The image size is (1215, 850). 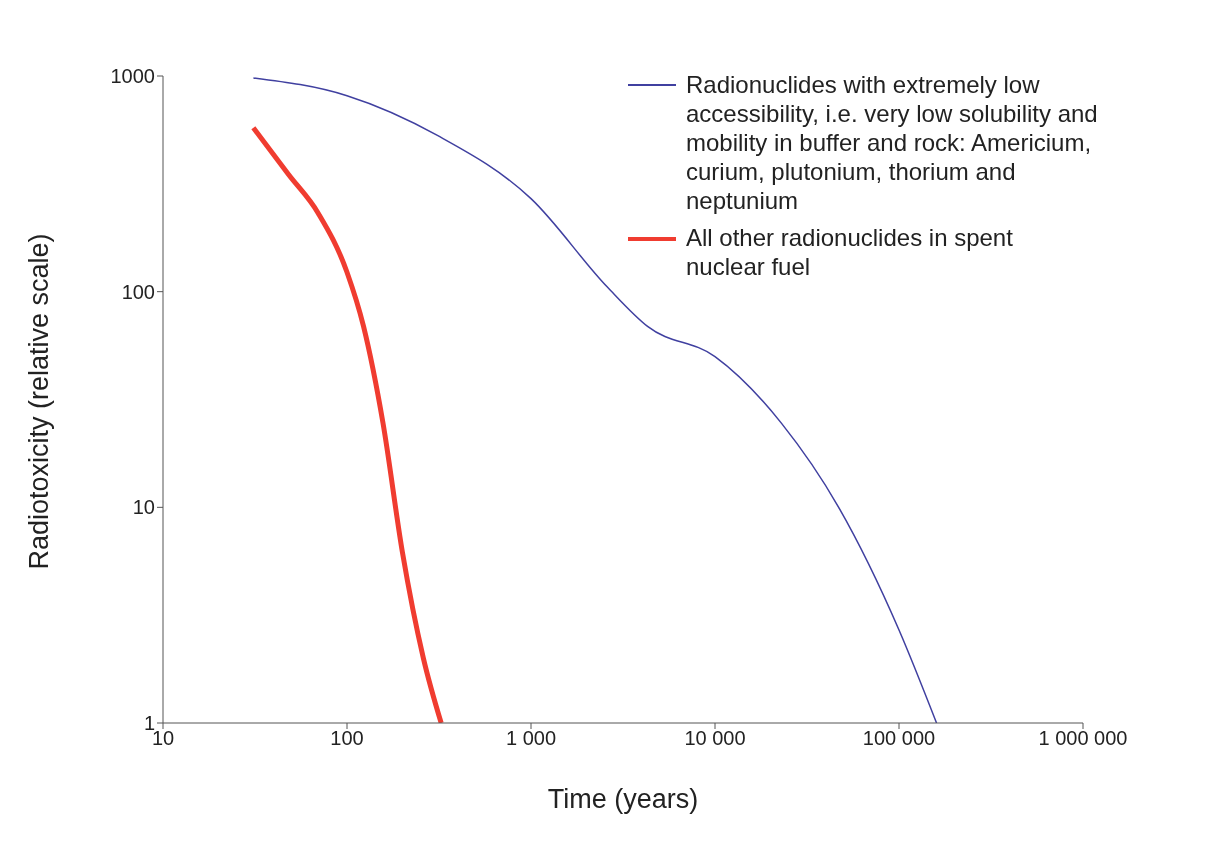 I want to click on x-tick-label: 10 000, so click(x=715, y=738).